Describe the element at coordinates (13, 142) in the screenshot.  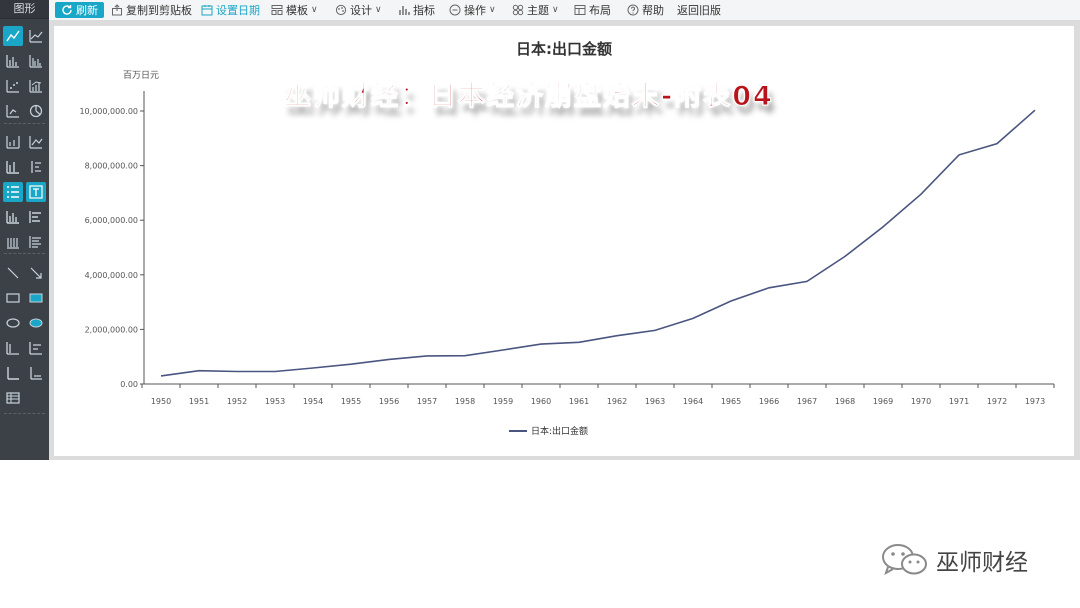
I see `dual-axis-button` at that location.